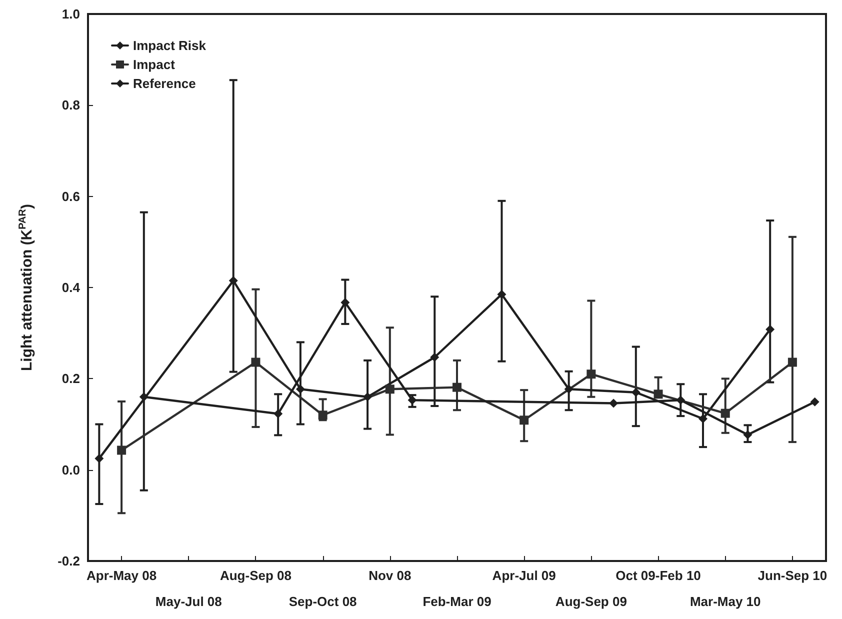 The width and height of the screenshot is (842, 619). Describe the element at coordinates (322, 601) in the screenshot. I see `x-tick-label: Sep-Oct 08` at that location.